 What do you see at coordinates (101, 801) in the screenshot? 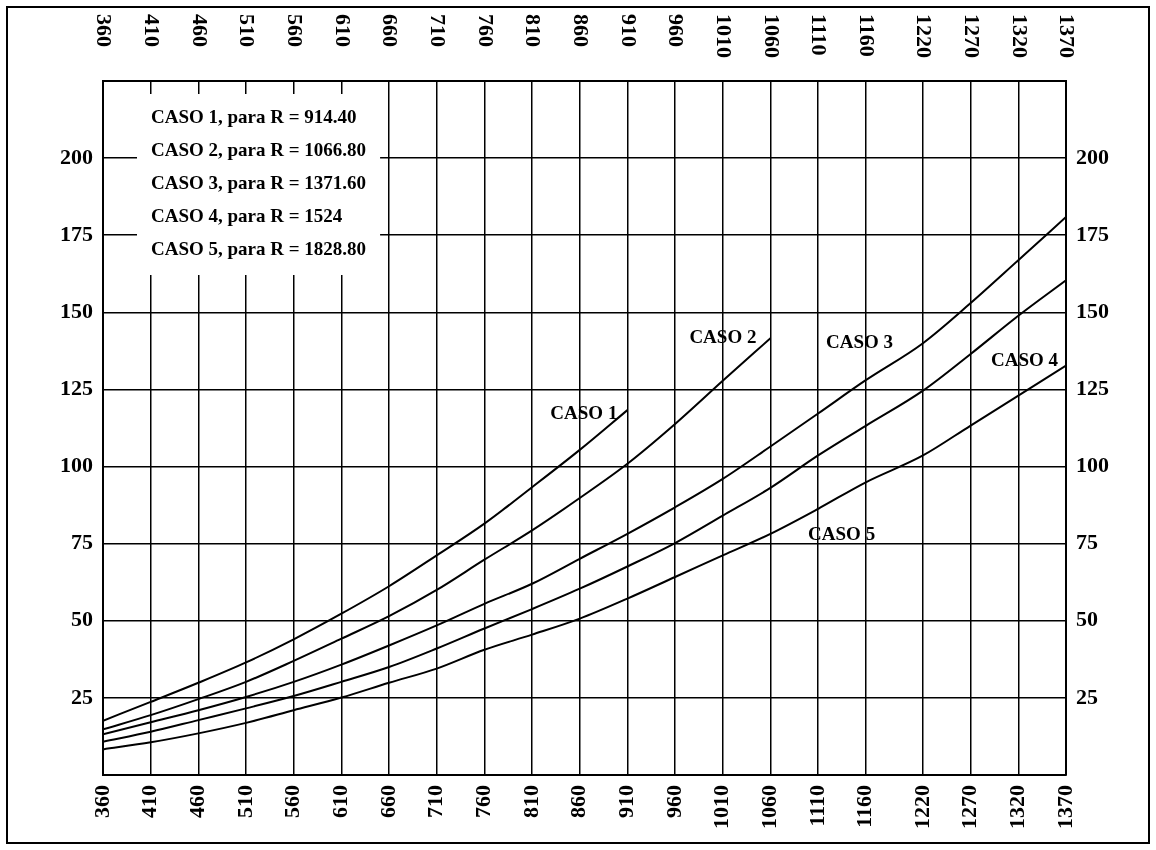
I see `x-tick-label: 360` at bounding box center [101, 801].